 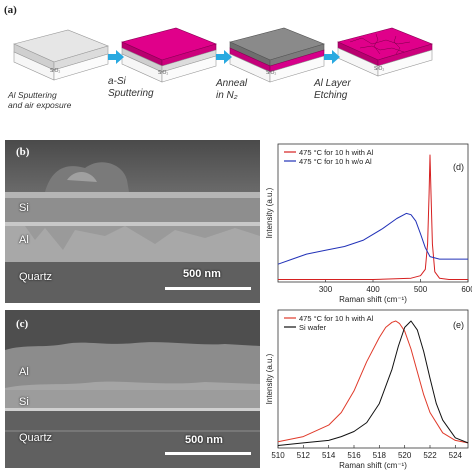 I want to click on sem-b-label-si: Si, so click(x=24, y=208).